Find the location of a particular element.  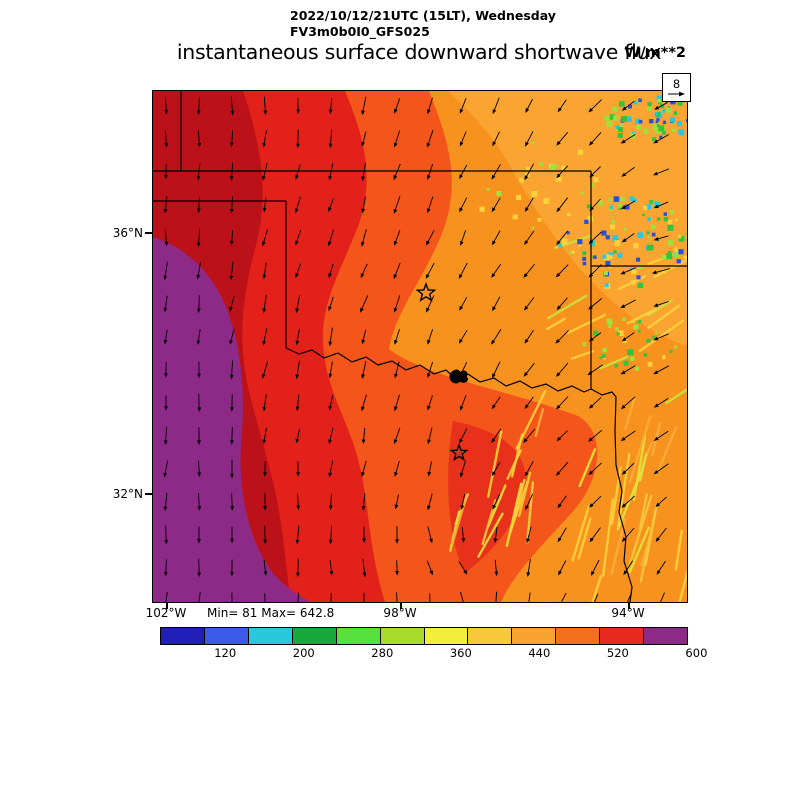

colorbar is located at coordinates (424, 636).